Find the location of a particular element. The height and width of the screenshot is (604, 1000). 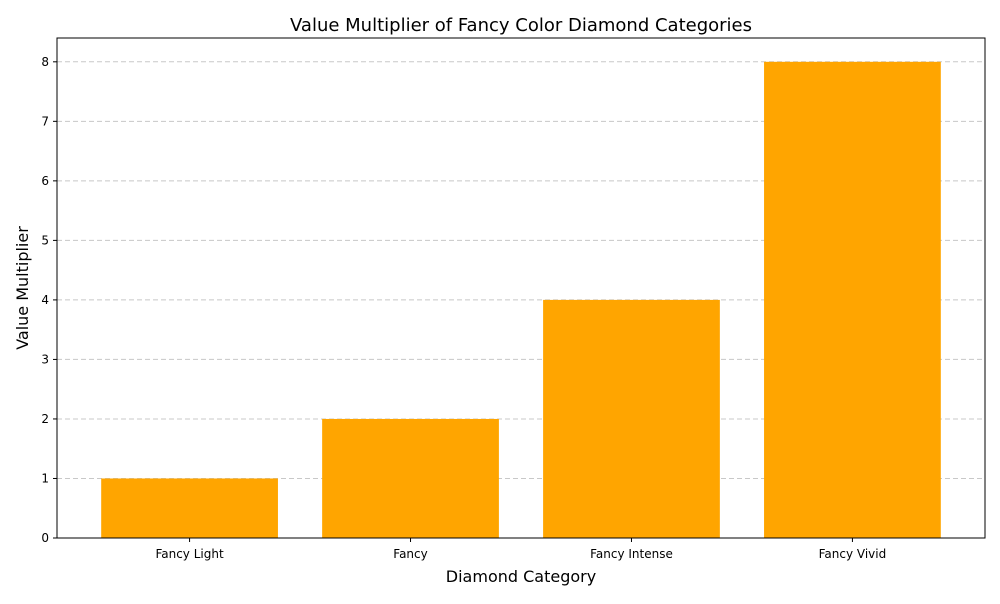

x-tick-label: Fancy is located at coordinates (410, 554).